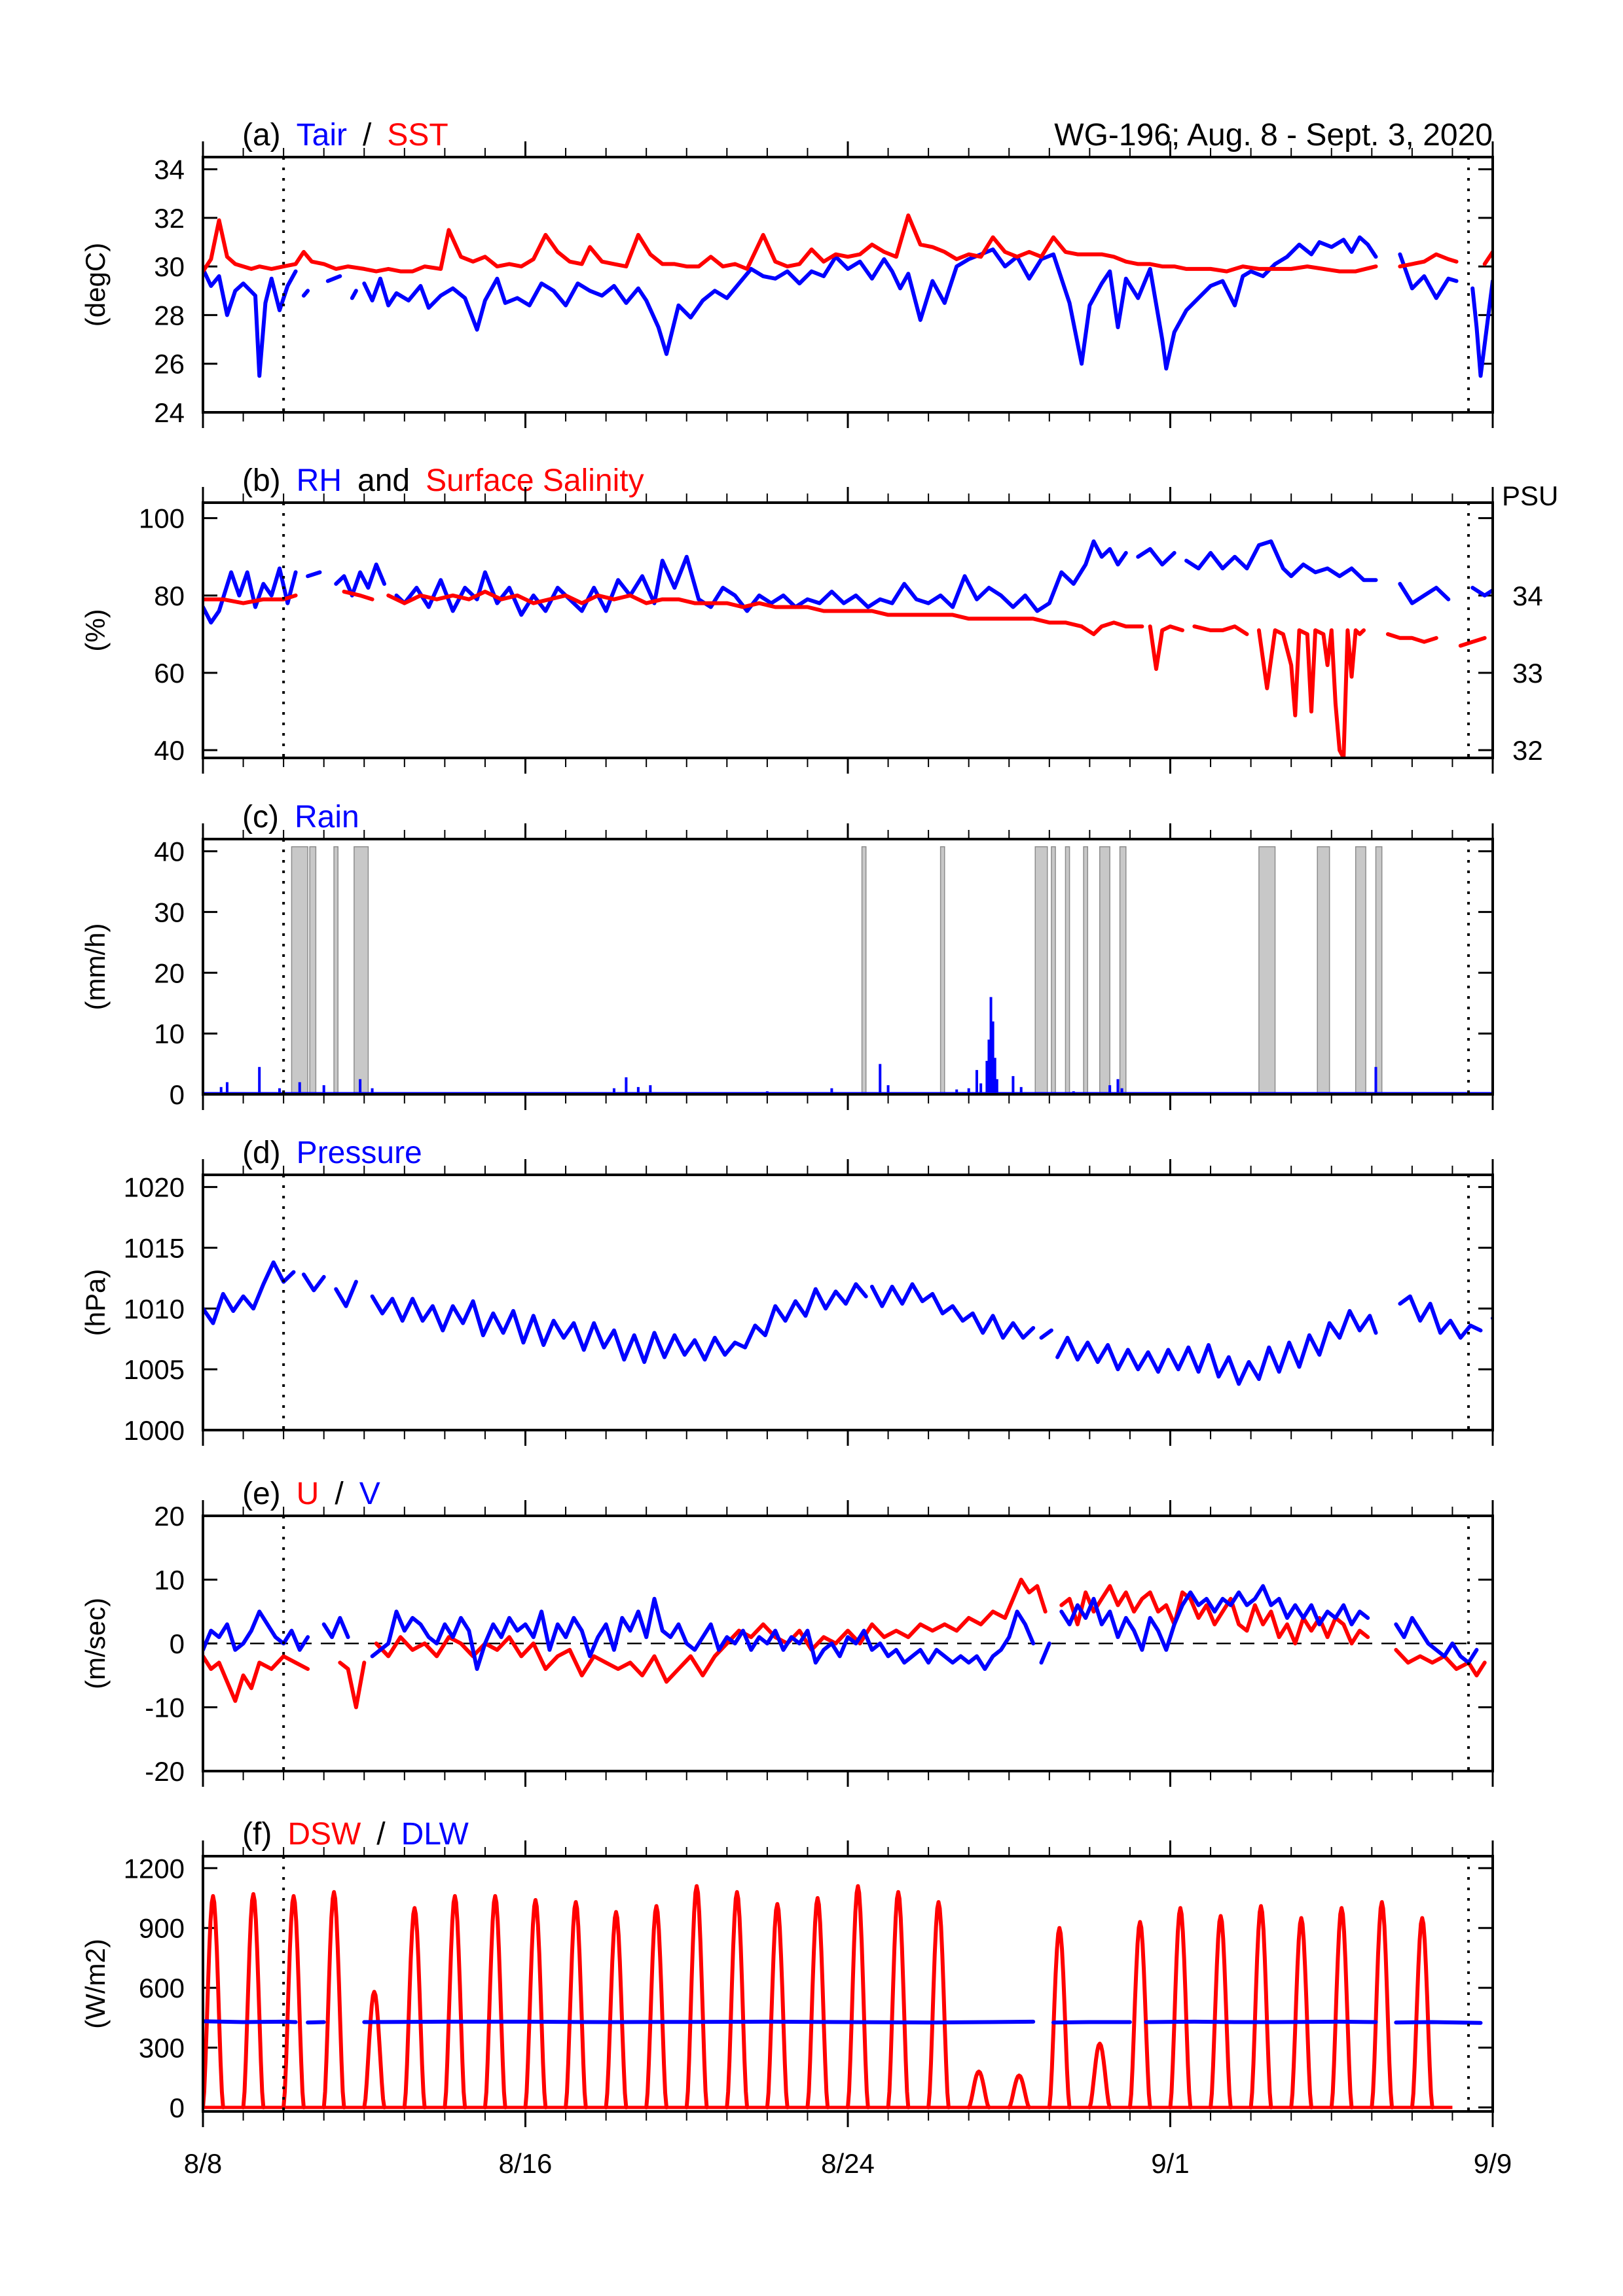  I want to click on plot-area-b, so click(848, 648).